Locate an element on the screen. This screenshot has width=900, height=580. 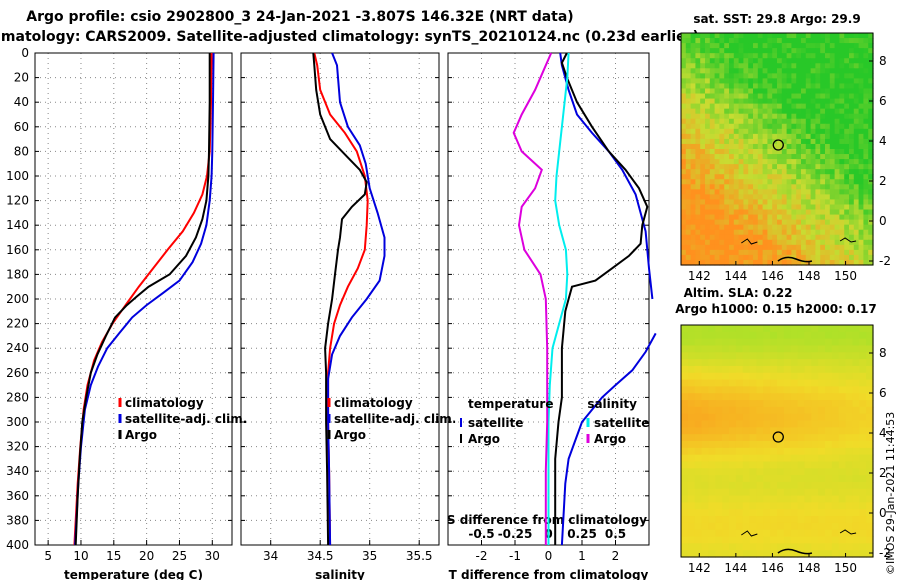
map-y-tick-label: 4 is located at coordinates (883, 141).